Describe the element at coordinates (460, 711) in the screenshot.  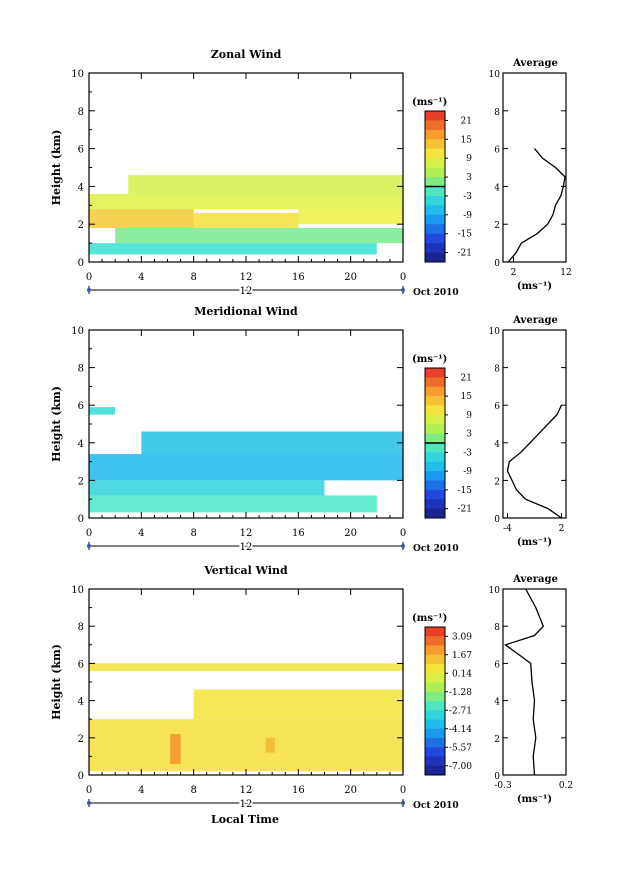
I see `colorbar-tick-label: -2.71` at that location.